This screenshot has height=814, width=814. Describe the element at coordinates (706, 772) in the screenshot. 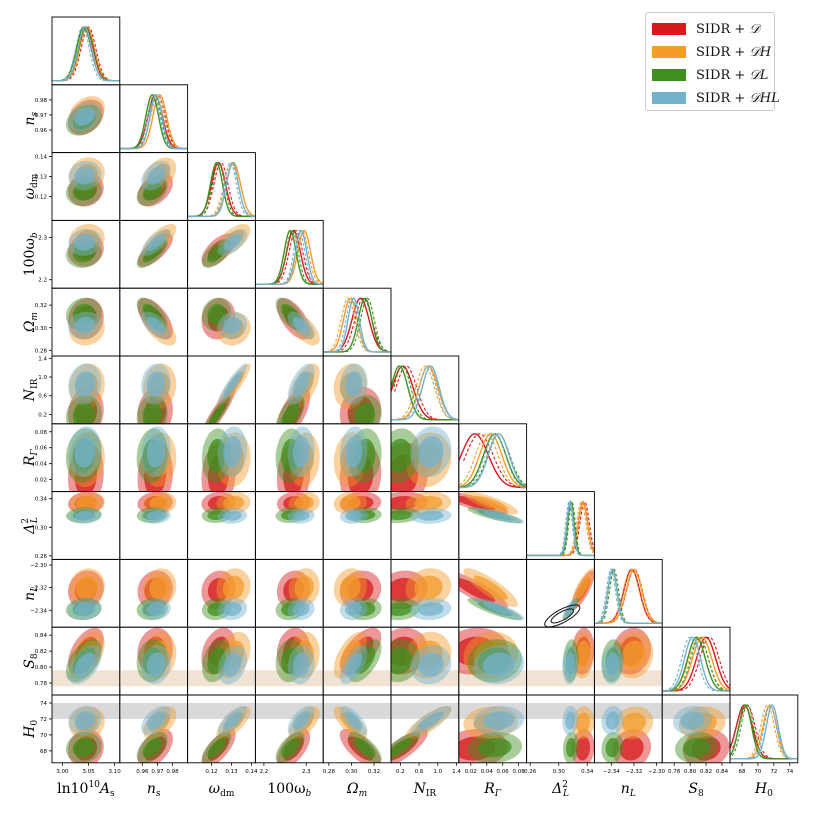

I see `x-tick-label: 0.82` at that location.